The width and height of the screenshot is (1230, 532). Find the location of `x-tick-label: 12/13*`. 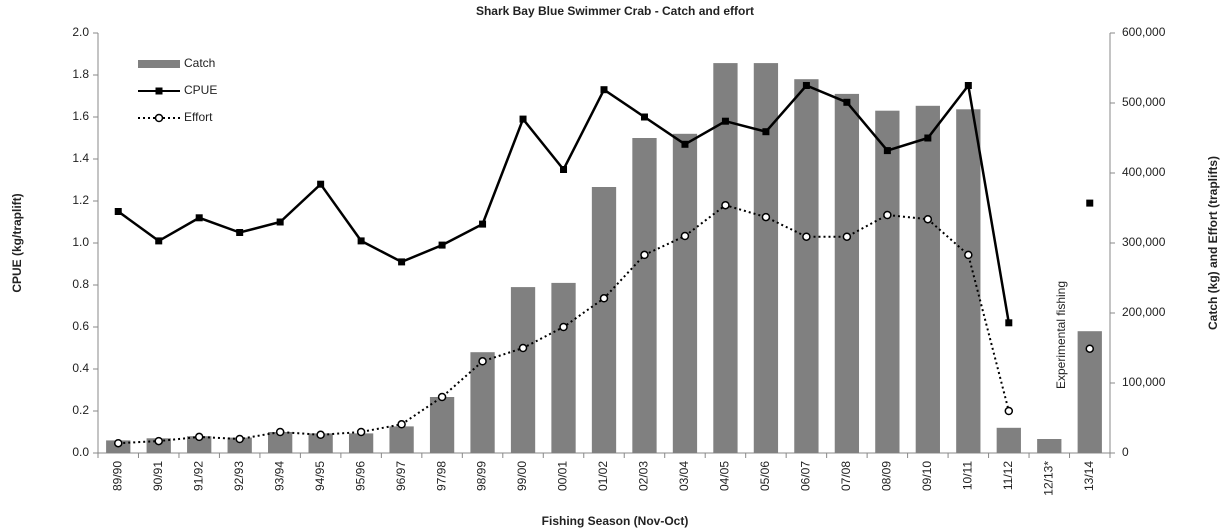

x-tick-label: 12/13* is located at coordinates (1048, 478).